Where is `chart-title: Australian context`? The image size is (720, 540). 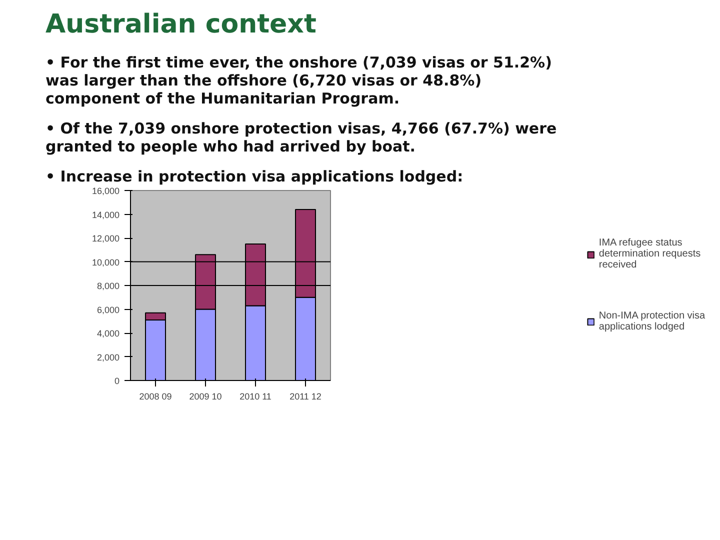 chart-title: Australian context is located at coordinates (181, 25).